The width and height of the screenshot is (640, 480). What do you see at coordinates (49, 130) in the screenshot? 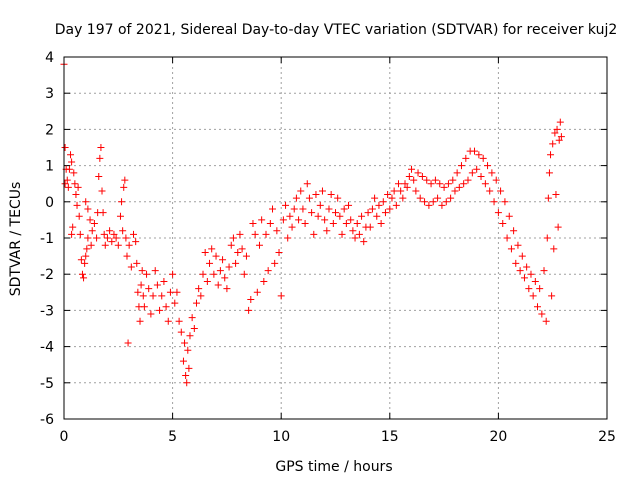
I see `y-tick-label: 2` at bounding box center [49, 130].